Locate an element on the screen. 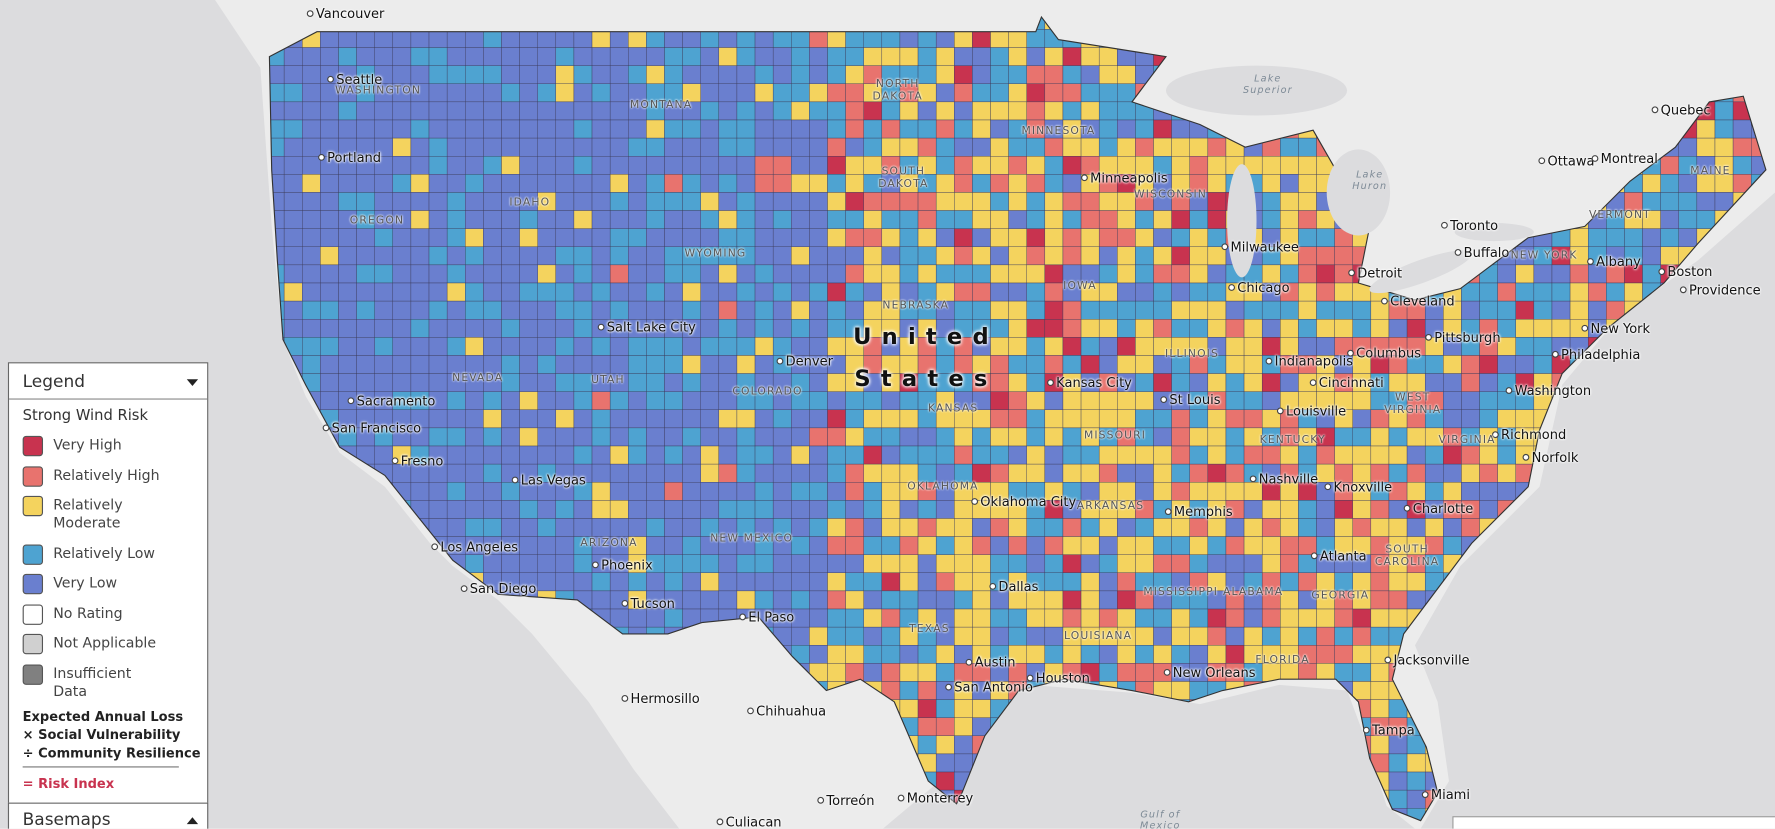 This screenshot has width=1775, height=829. legend-header: Legend is located at coordinates (108, 381).